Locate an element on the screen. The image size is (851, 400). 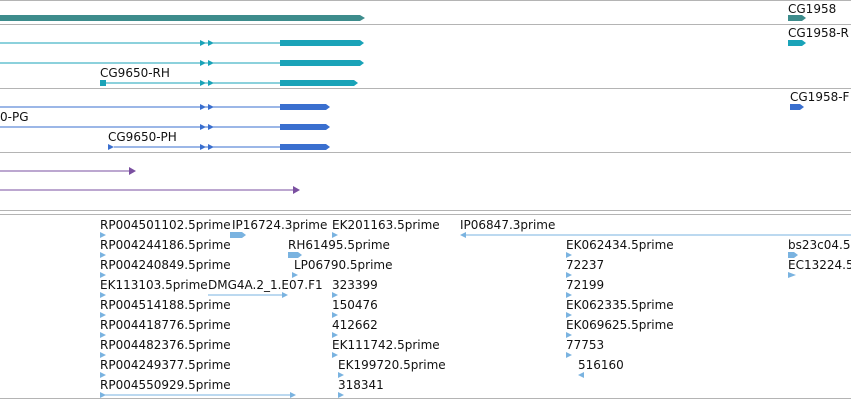
gene-label-right: CG1958 is located at coordinates (812, 9).